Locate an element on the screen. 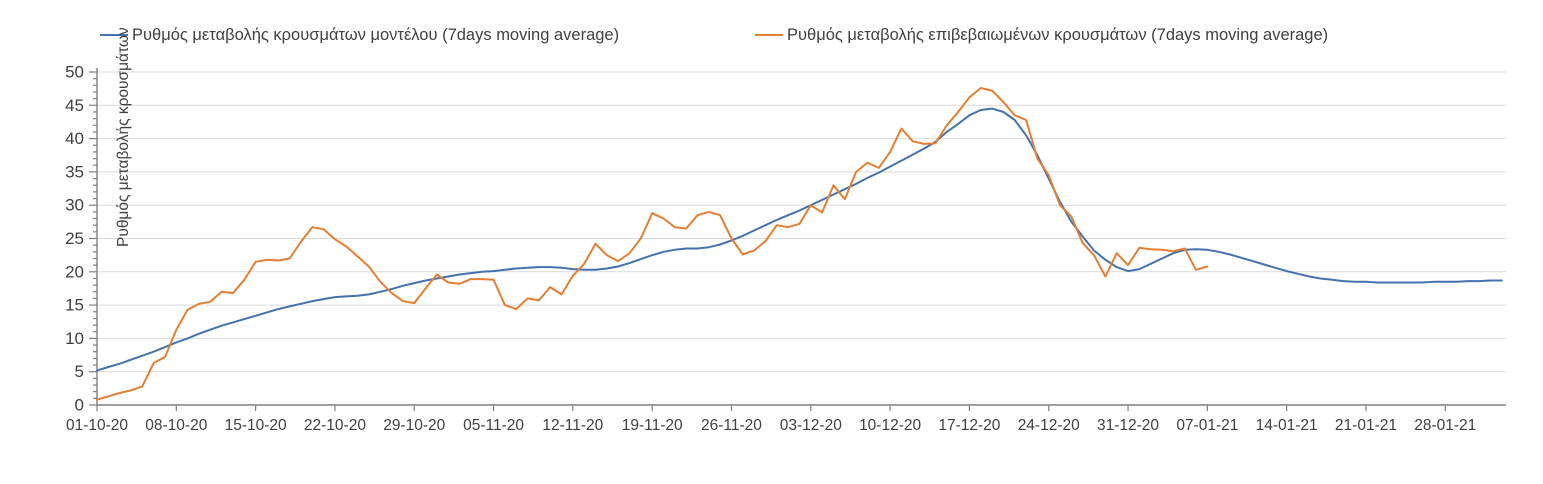 The height and width of the screenshot is (484, 1543). legend-line-swatch-model is located at coordinates (114, 35).